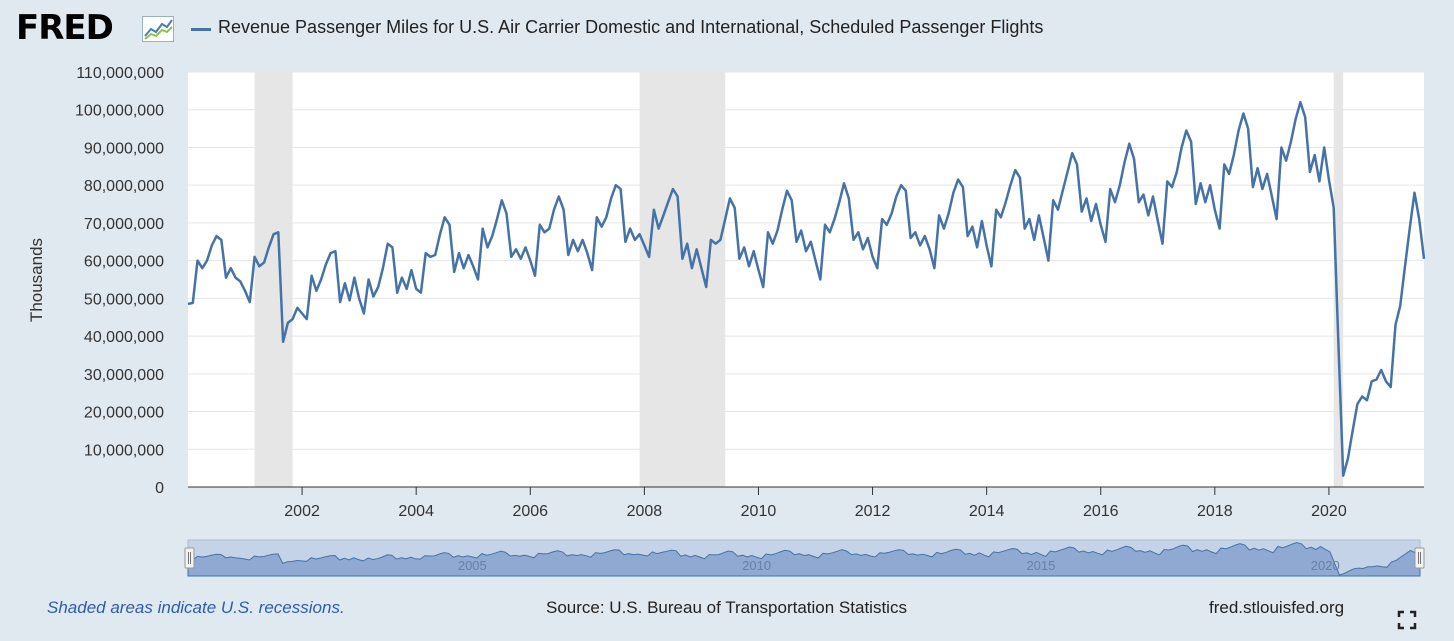  I want to click on fullscreen-icon, so click(1407, 620).